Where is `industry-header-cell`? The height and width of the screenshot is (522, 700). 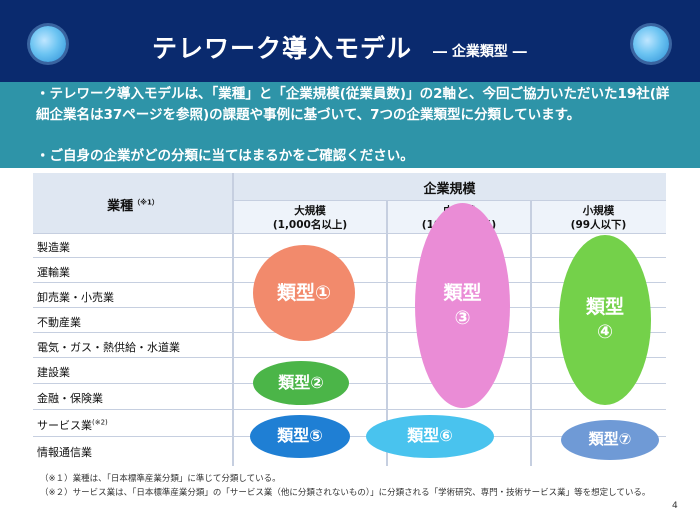
industry-header-cell is located at coordinates (133, 203).